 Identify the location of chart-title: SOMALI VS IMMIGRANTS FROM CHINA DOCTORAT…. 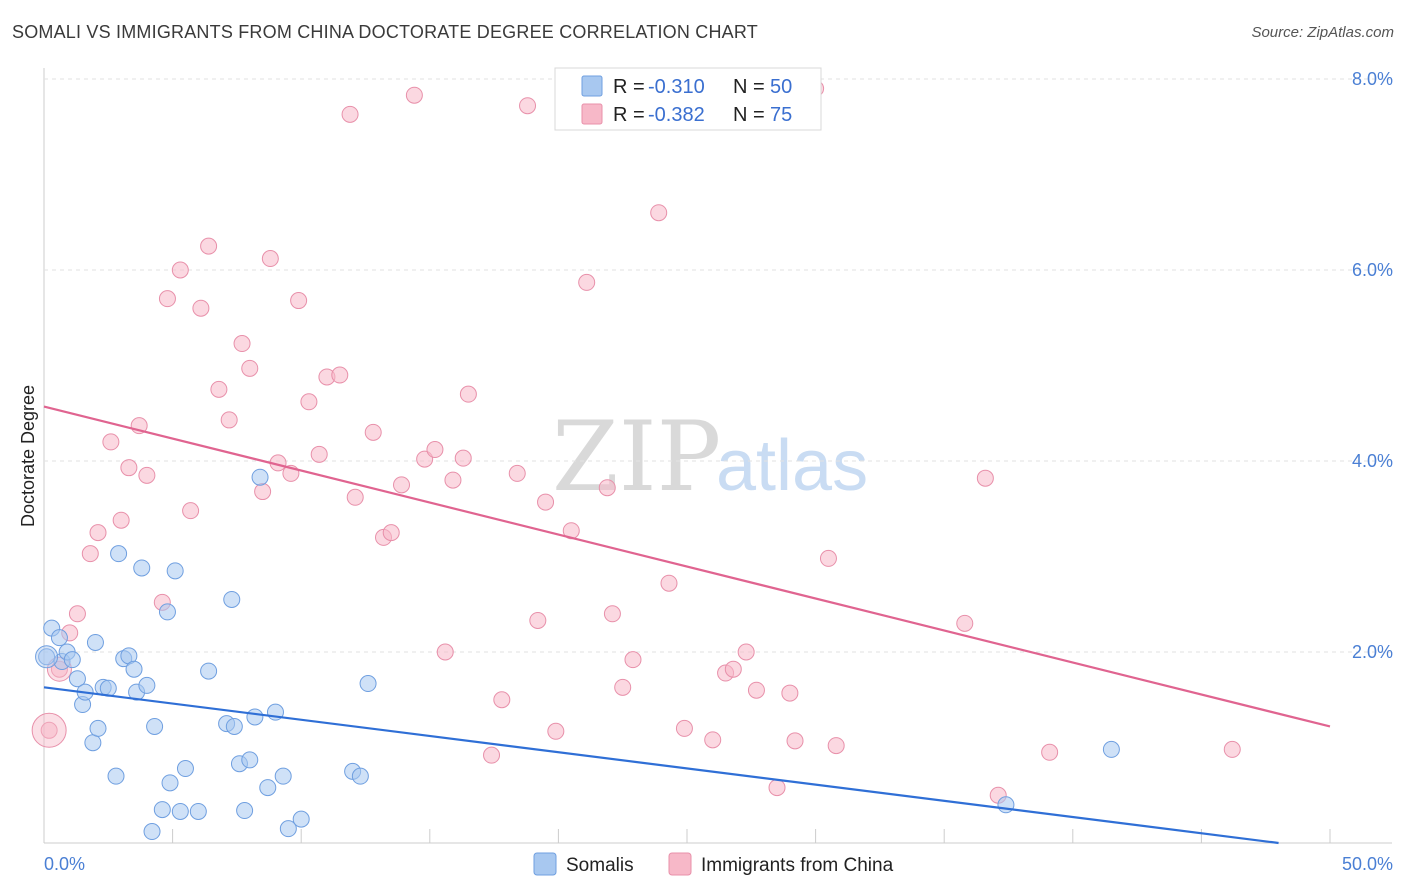
(385, 32).